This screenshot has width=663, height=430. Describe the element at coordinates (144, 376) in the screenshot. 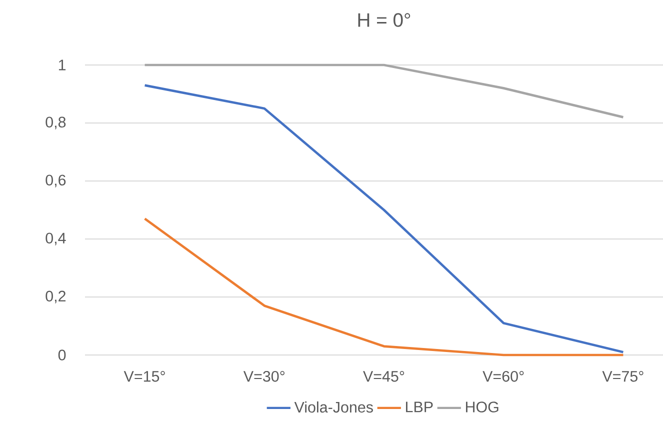

I see `x-tick-label: V=15°` at that location.